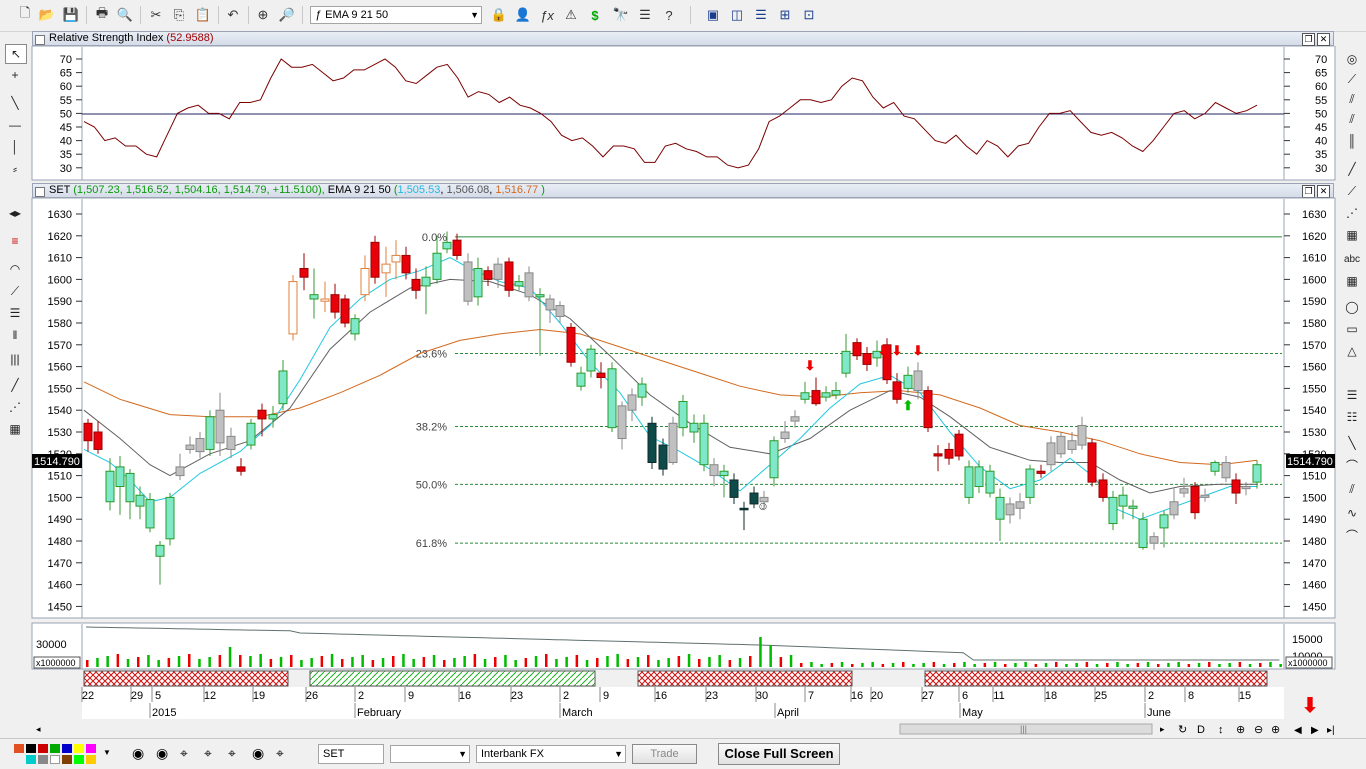  What do you see at coordinates (523, 14) in the screenshot?
I see `expert-icon: 👤` at bounding box center [523, 14].